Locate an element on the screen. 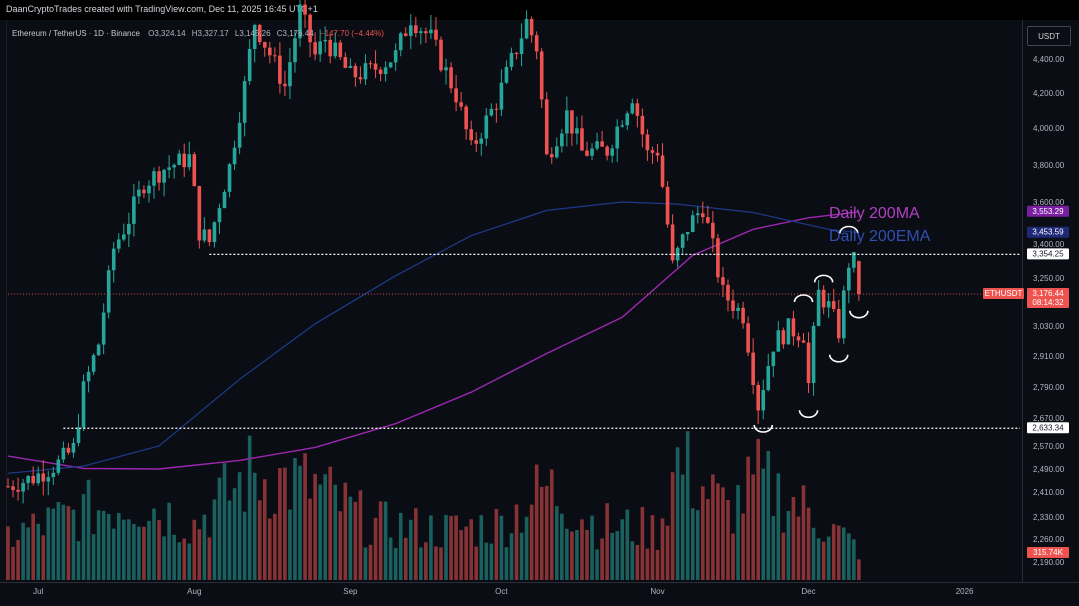 The width and height of the screenshot is (1079, 606). price-tick-label: 3,600.00 is located at coordinates (1049, 202).